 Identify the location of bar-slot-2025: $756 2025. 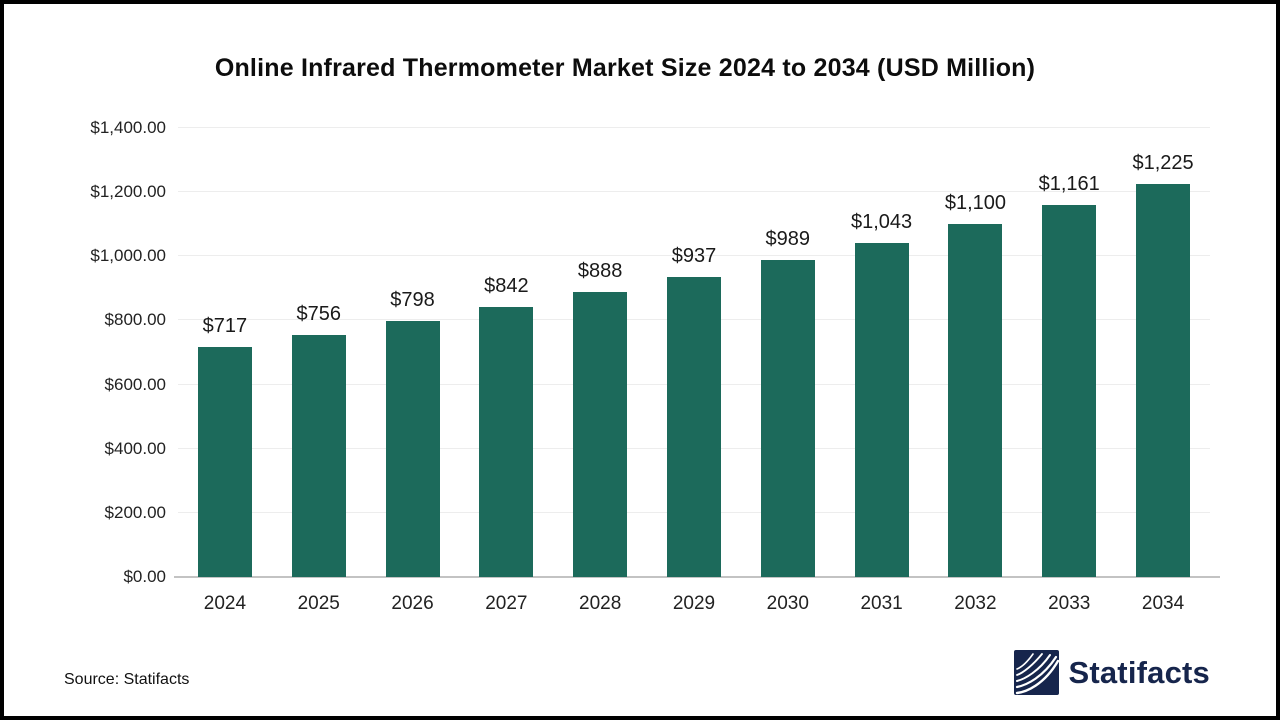
(319, 371).